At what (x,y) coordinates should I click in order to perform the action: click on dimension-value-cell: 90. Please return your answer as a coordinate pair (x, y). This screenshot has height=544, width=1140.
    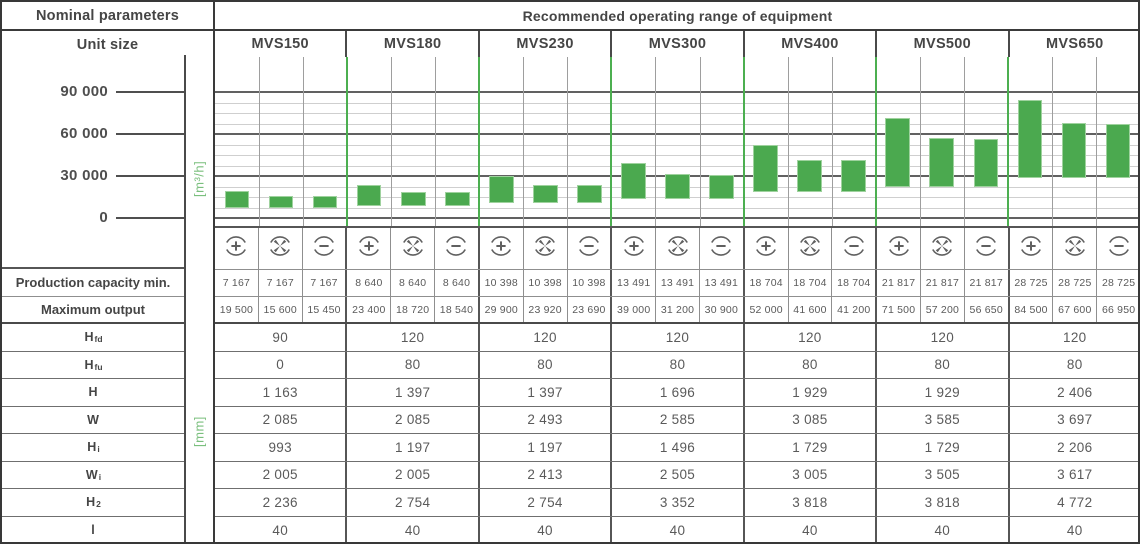
    Looking at the image, I should click on (281, 337).